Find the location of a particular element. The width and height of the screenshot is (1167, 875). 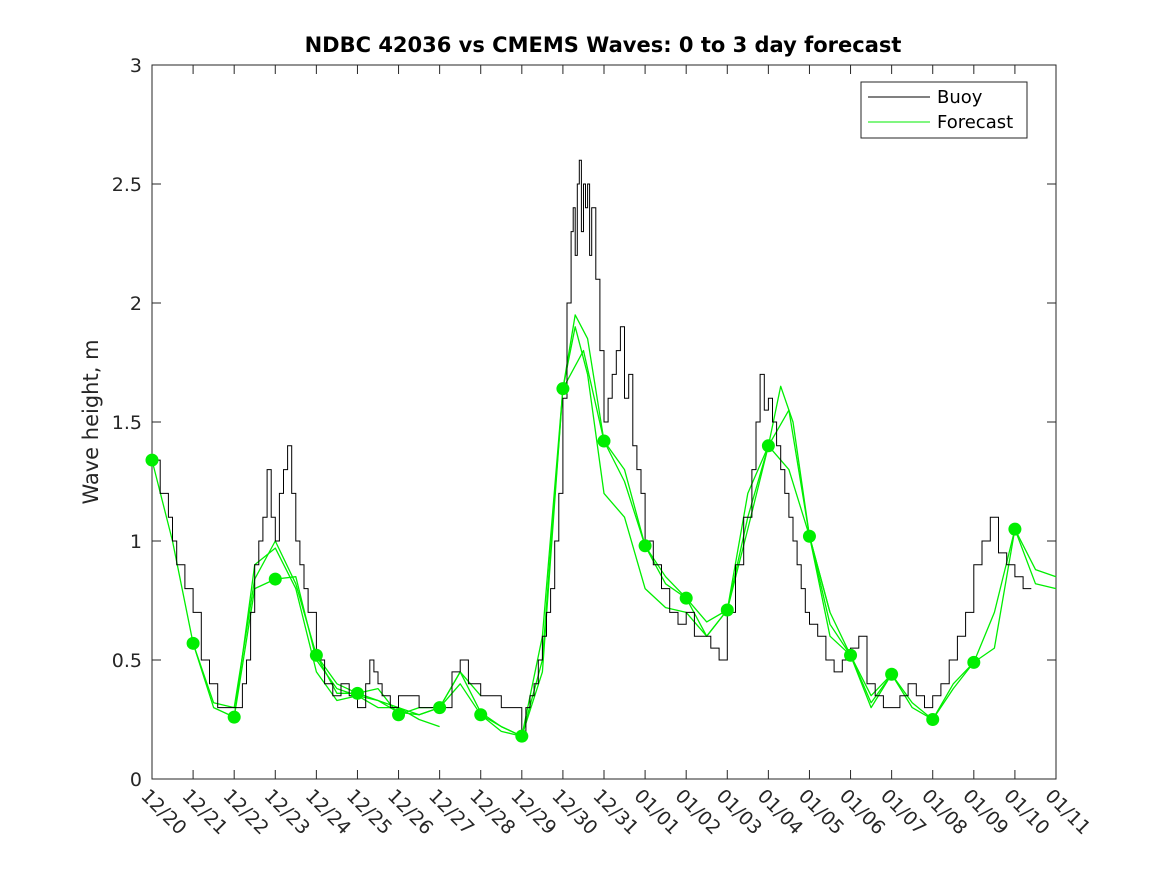

y-tick-label: 2.5 is located at coordinates (127, 185).